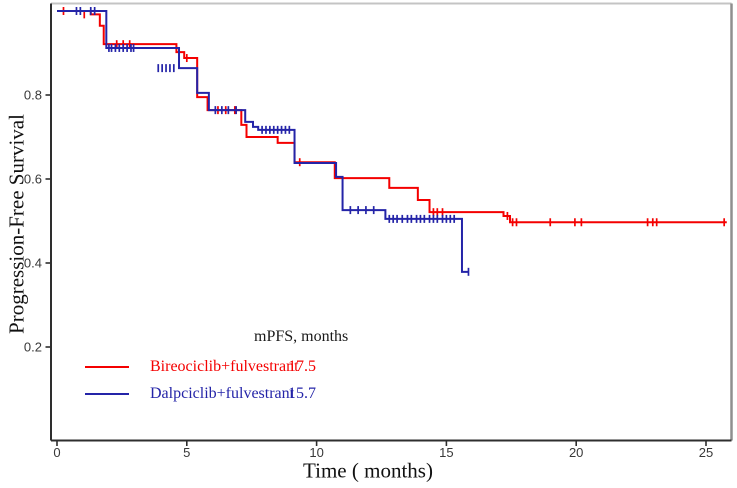 The image size is (737, 488). What do you see at coordinates (302, 366) in the screenshot?
I see `legend-median-bireociclib: 17.5` at bounding box center [302, 366].